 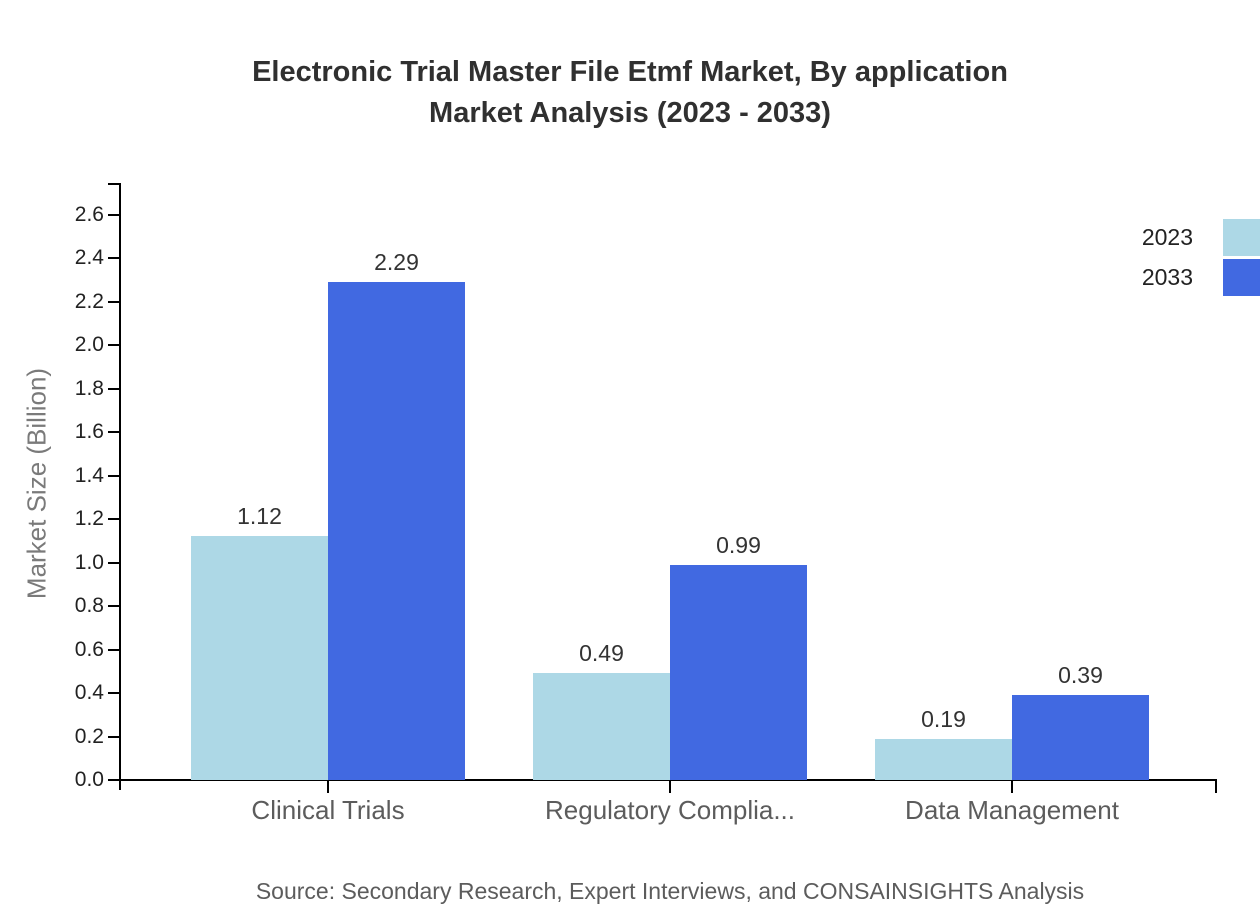 What do you see at coordinates (89, 344) in the screenshot?
I see `y-tick-label: 2.0` at bounding box center [89, 344].